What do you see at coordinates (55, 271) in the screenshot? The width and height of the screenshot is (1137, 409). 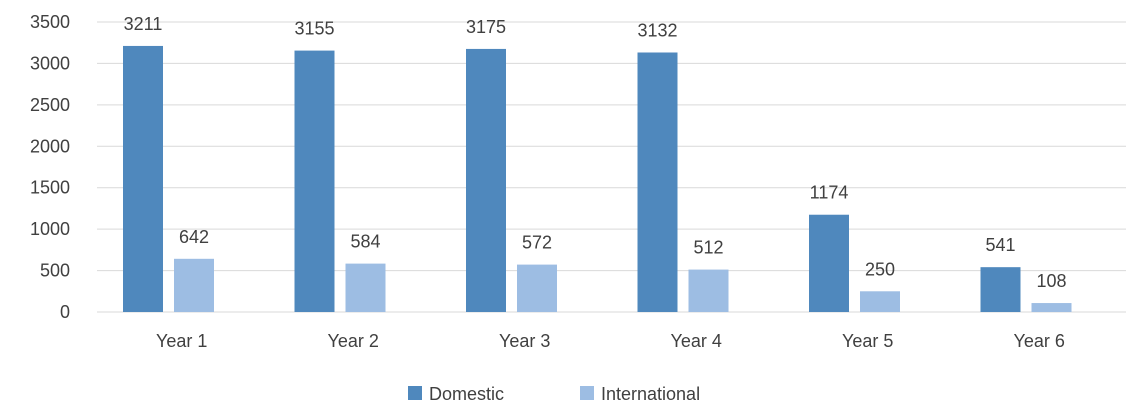 I see `y-tick-label: 500` at bounding box center [55, 271].